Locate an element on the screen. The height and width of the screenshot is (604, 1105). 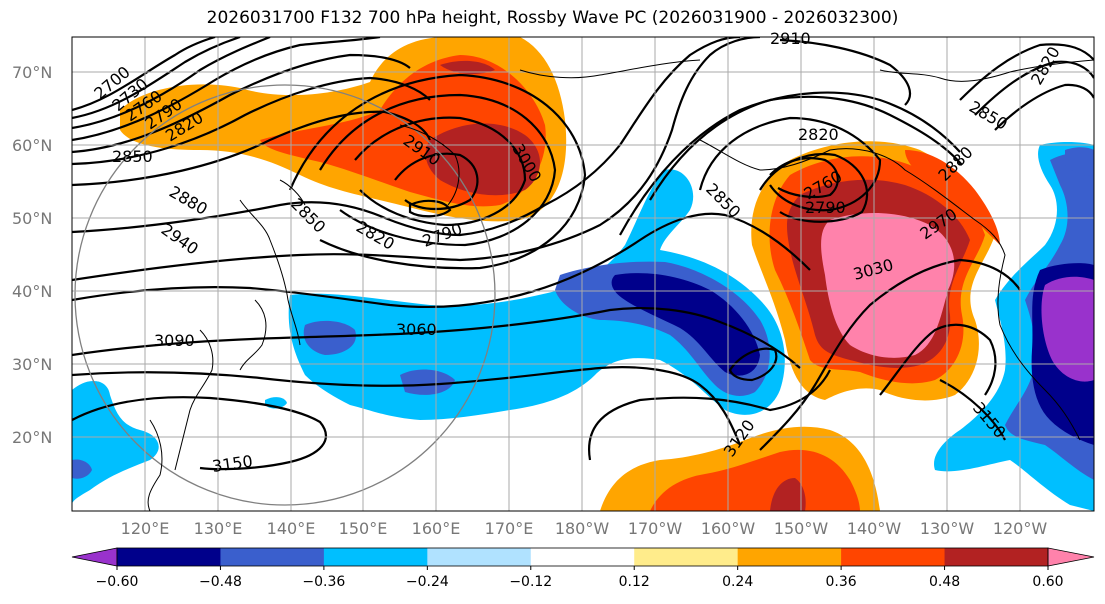
lon-label: 140°E is located at coordinates (291, 528).